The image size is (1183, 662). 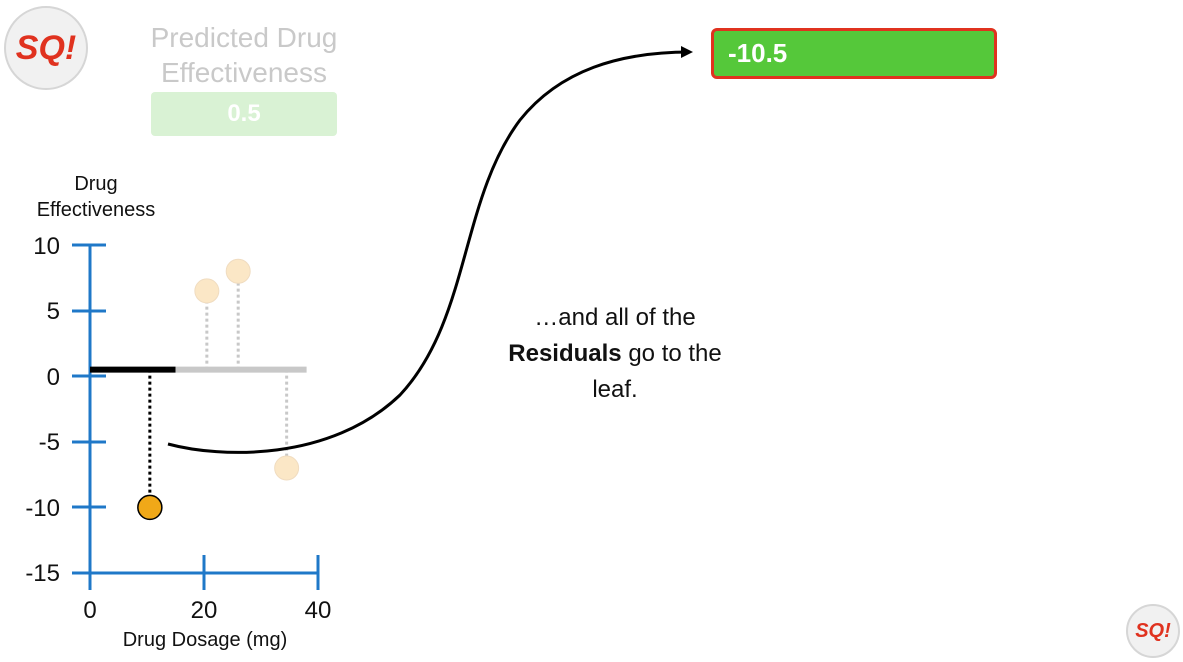 What do you see at coordinates (53, 311) in the screenshot?
I see `y-tick-label: 5` at bounding box center [53, 311].